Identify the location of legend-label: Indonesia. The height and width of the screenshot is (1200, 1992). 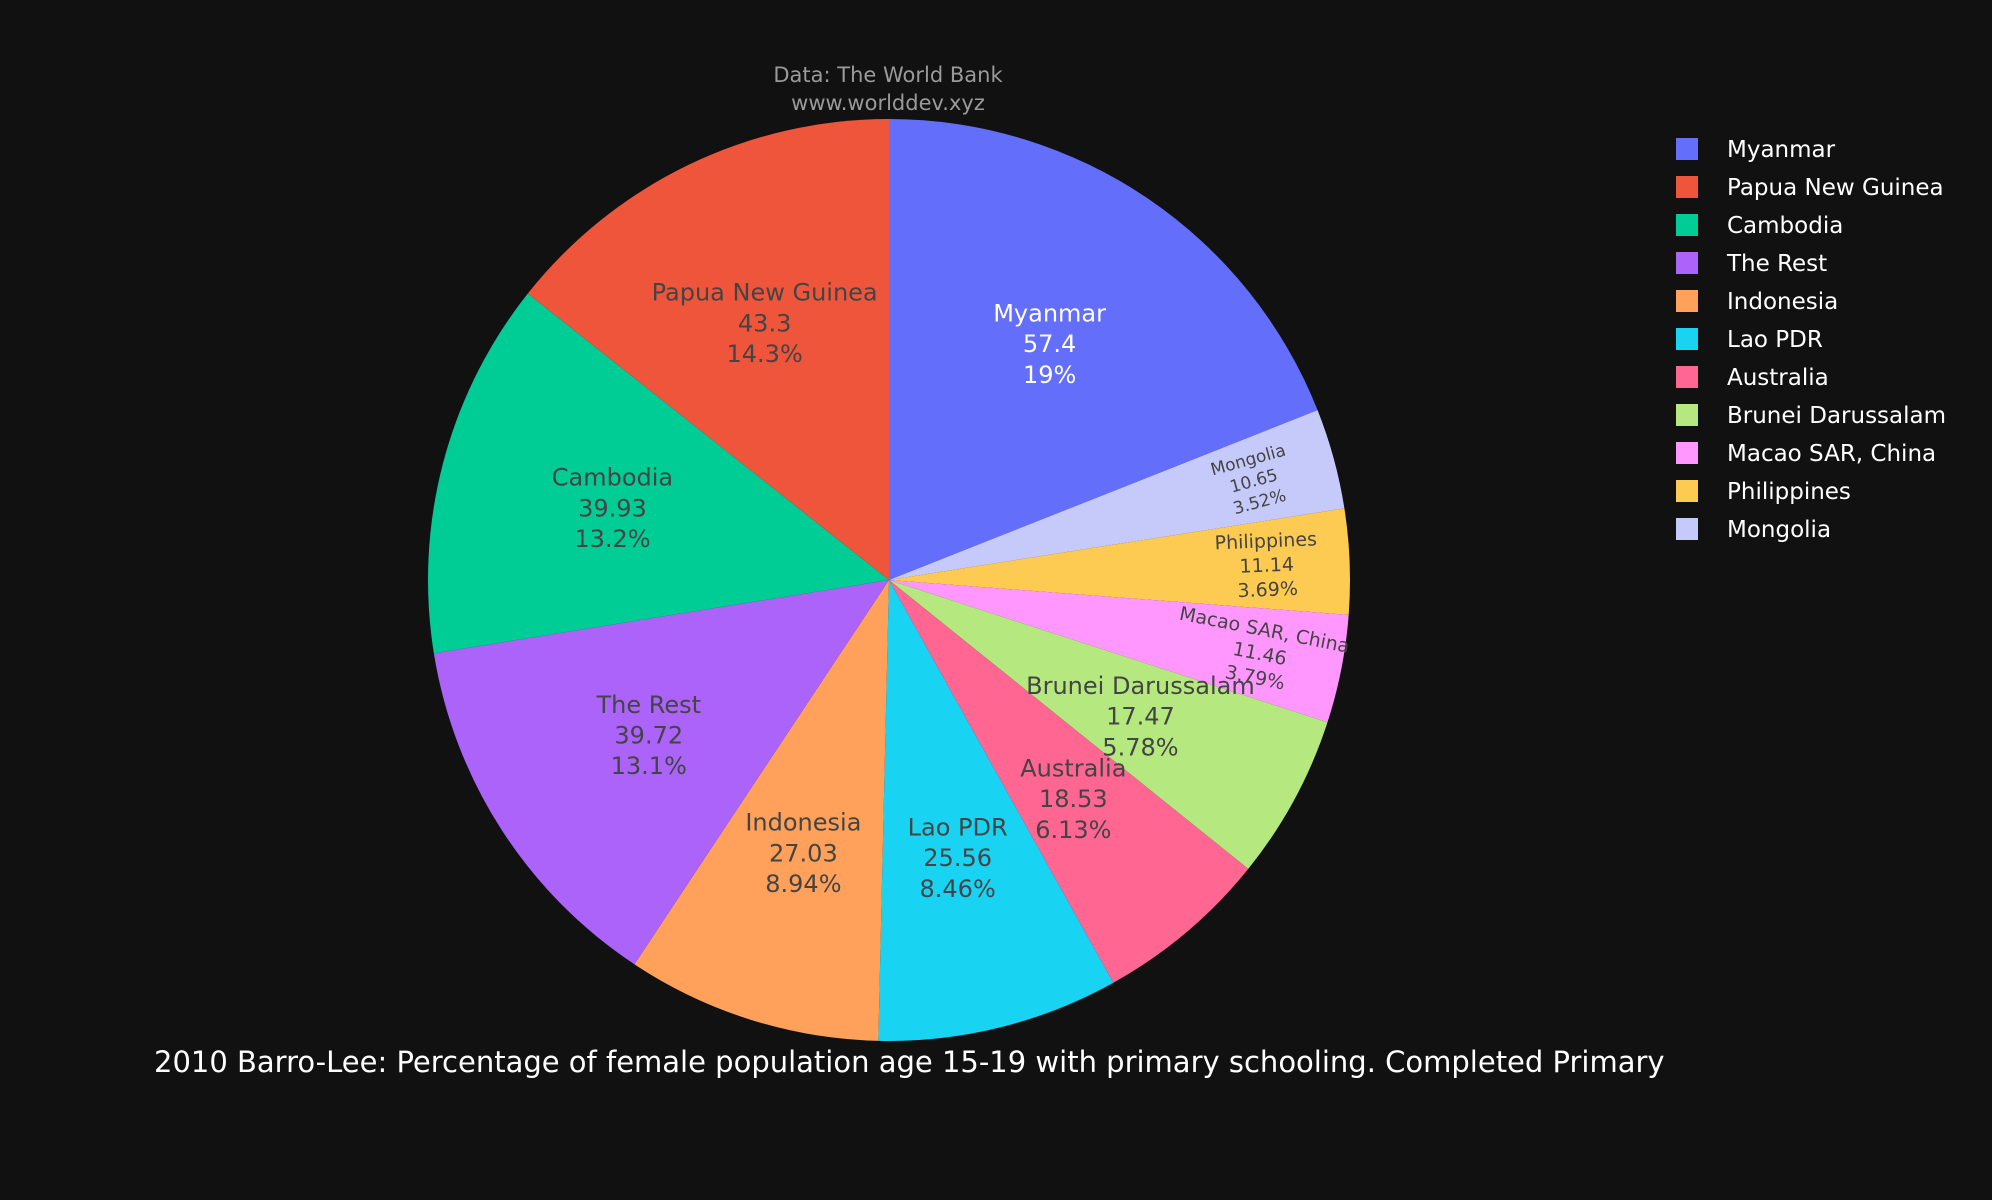
(1782, 302).